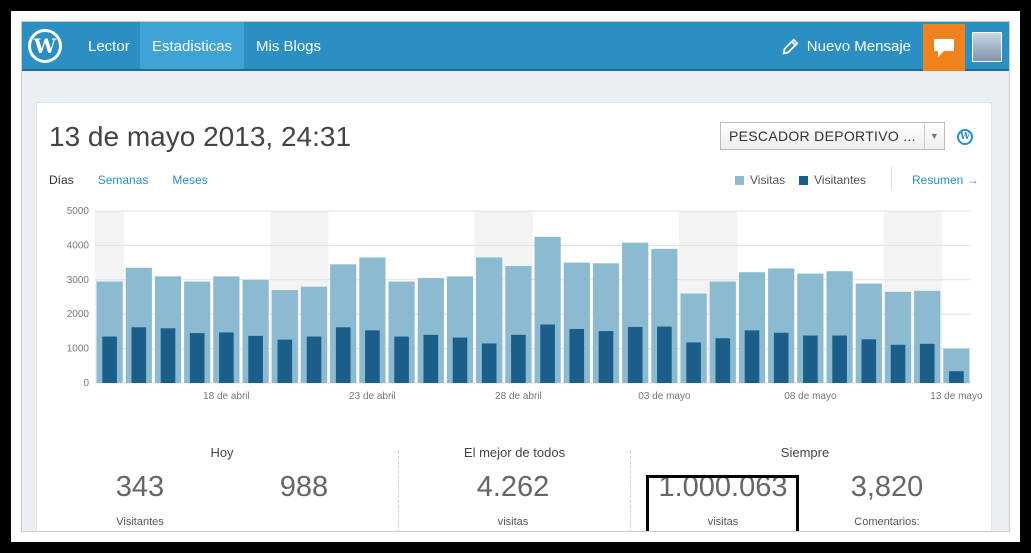  I want to click on highlight-box, so click(722, 503).